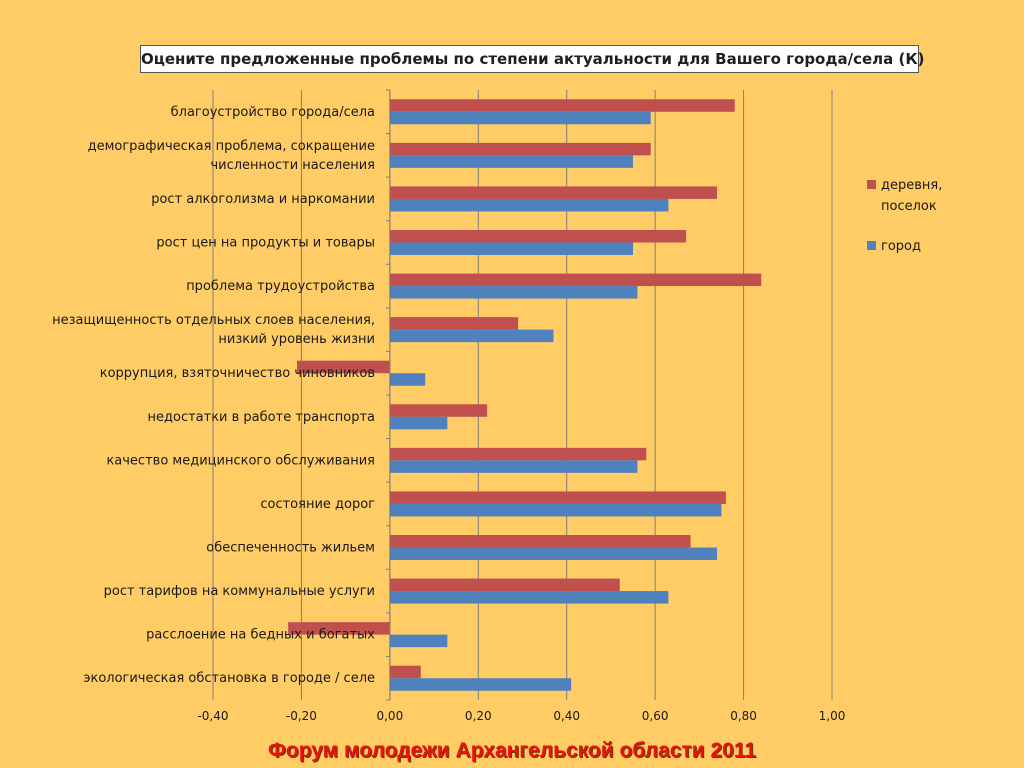 The height and width of the screenshot is (768, 1024). What do you see at coordinates (301, 716) in the screenshot?
I see `x-tick-label: -0,20` at bounding box center [301, 716].